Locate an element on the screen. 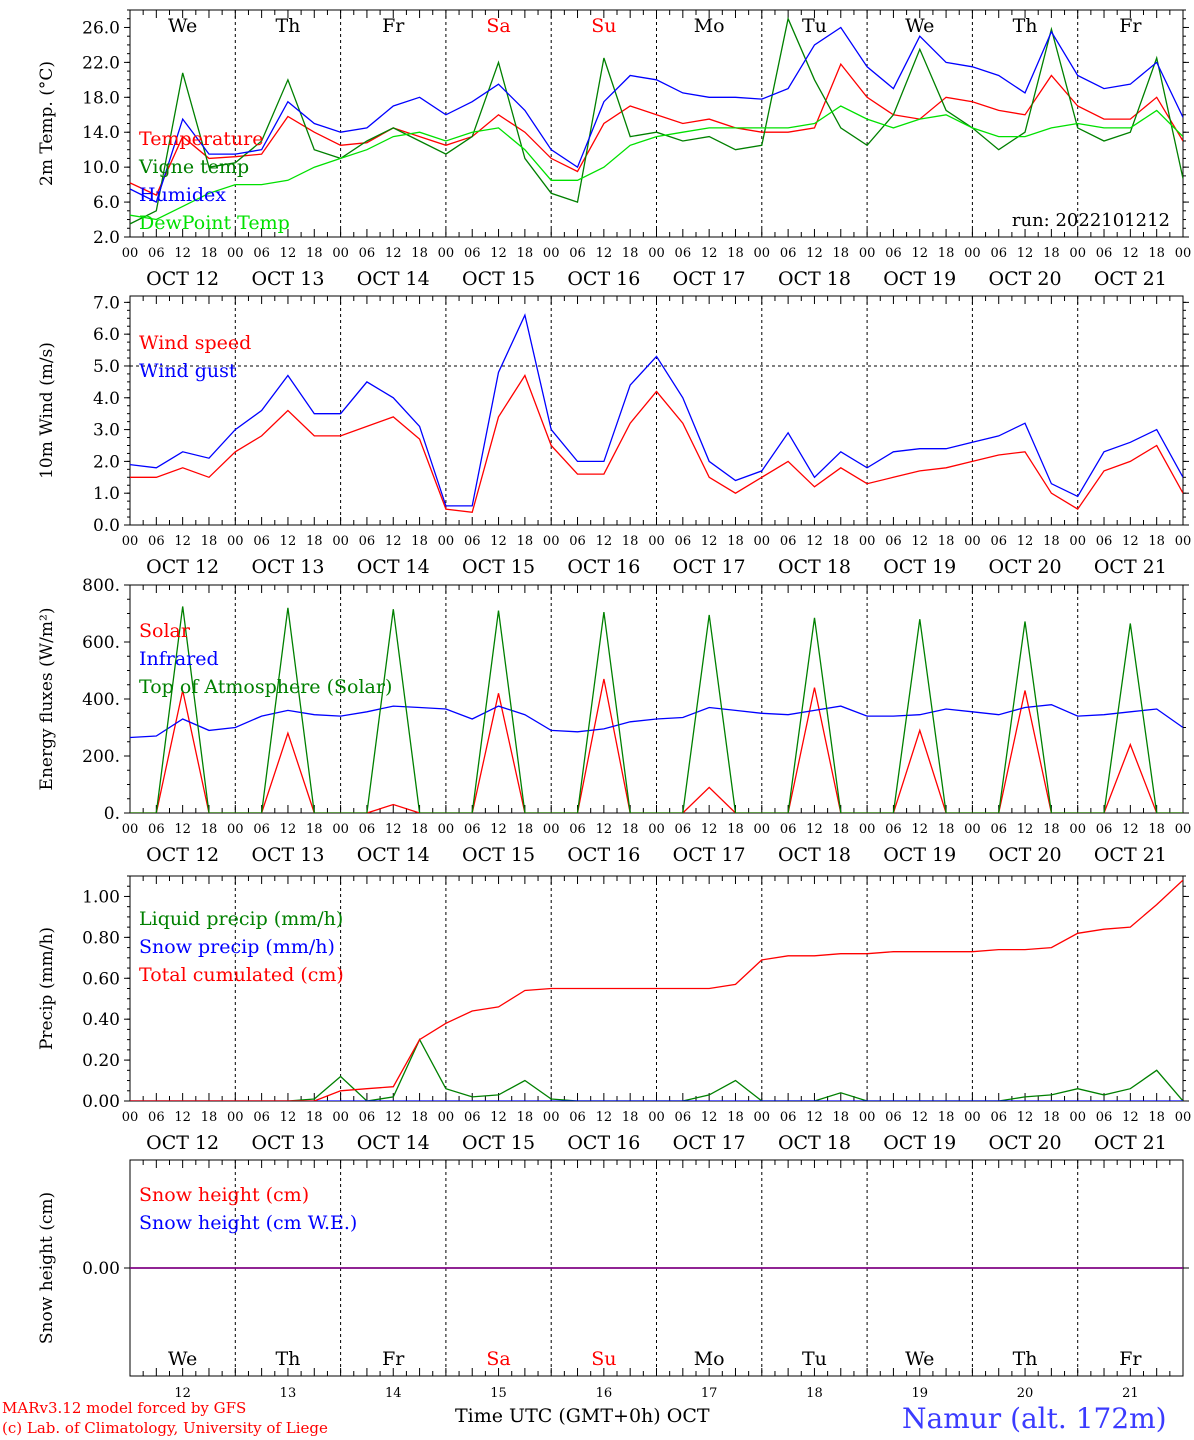 This screenshot has width=1194, height=1440. legend-entry: Solar is located at coordinates (165, 631).